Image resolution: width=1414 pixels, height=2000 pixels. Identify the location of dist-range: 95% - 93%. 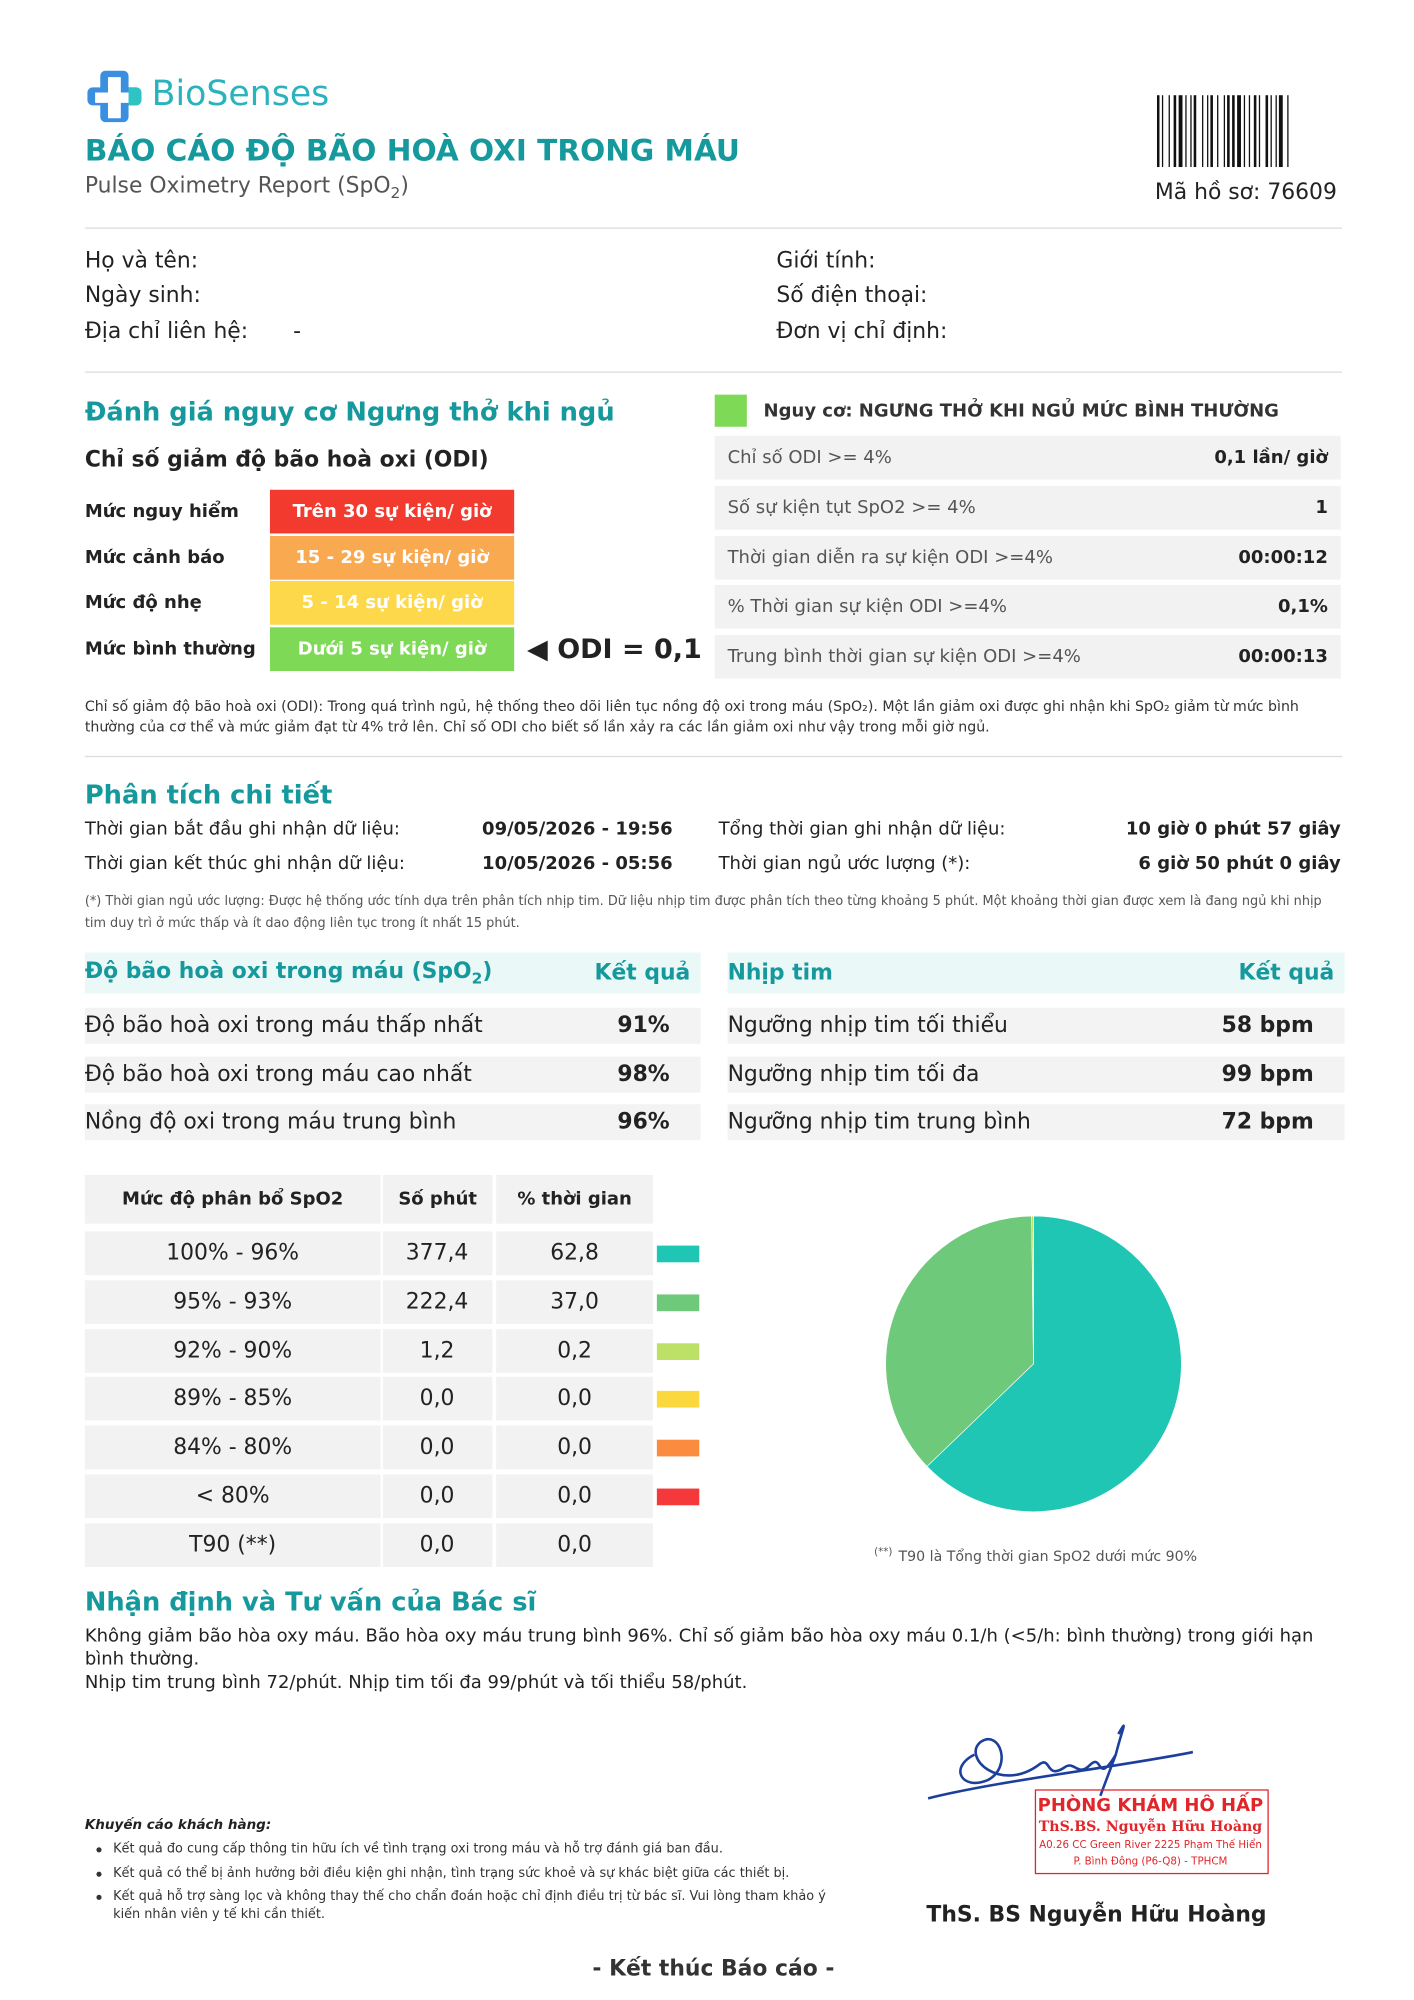
(233, 1302).